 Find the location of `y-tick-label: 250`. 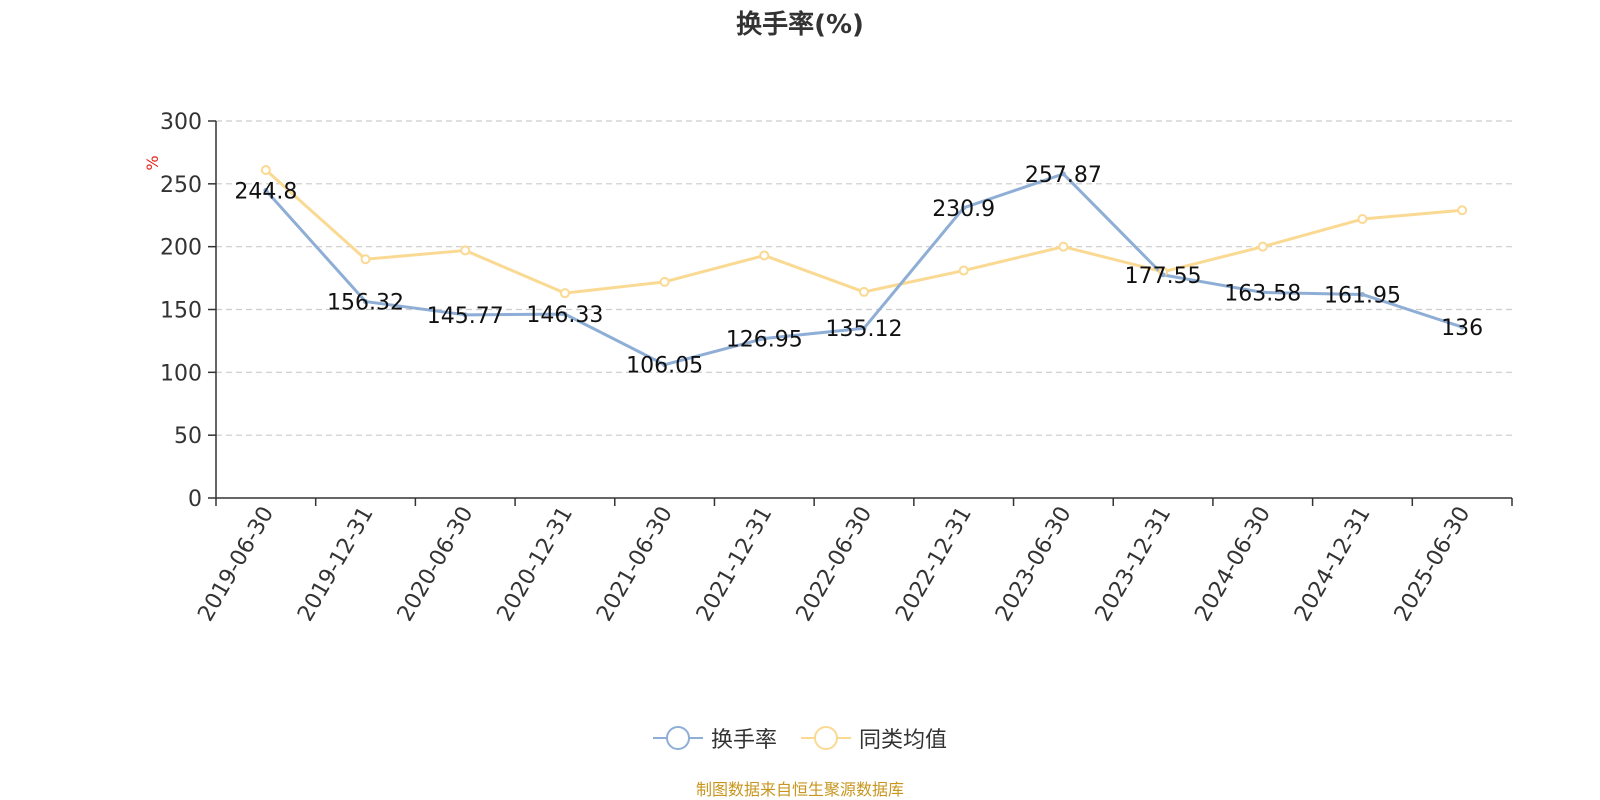

y-tick-label: 250 is located at coordinates (181, 185).